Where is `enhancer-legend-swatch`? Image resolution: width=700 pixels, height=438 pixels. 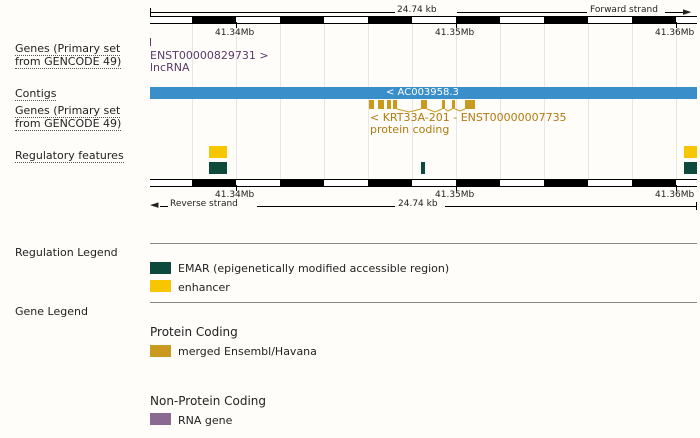
enhancer-legend-swatch is located at coordinates (160, 286).